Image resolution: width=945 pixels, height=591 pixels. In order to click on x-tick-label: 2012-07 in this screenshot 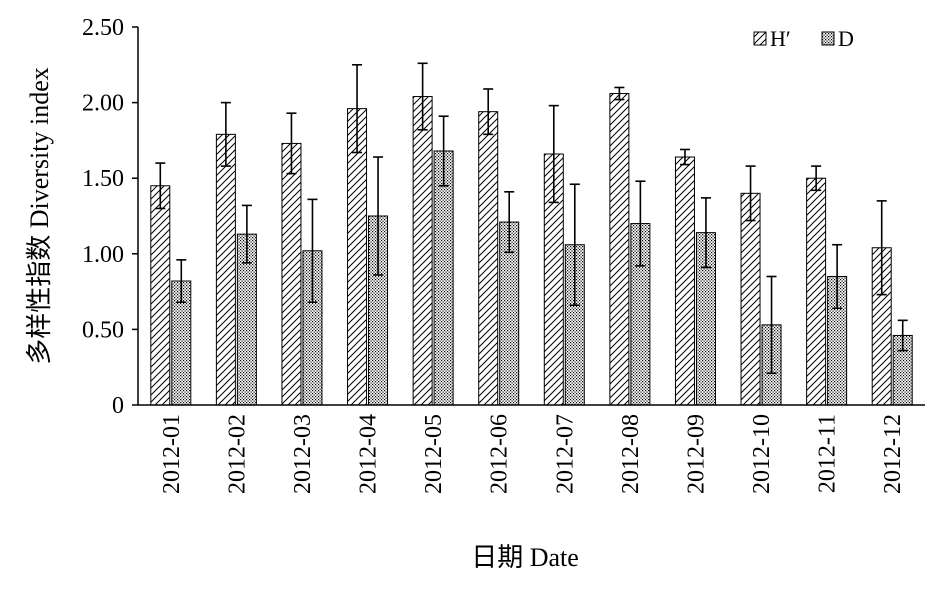, I will do `click(565, 454)`.